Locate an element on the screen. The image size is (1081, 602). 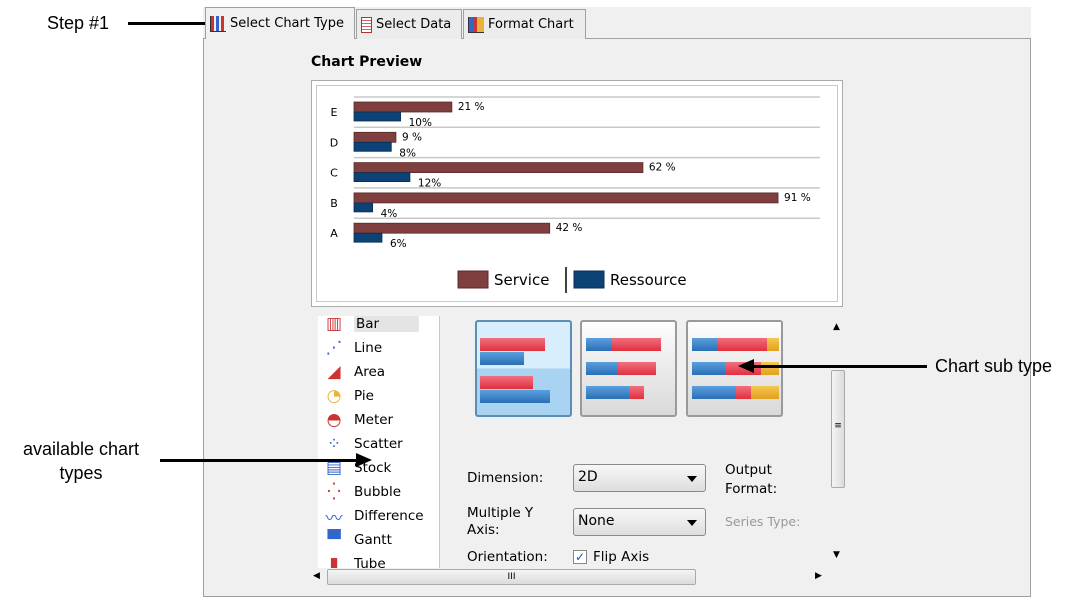
multiple-y-axis-select: None is located at coordinates (639, 522).